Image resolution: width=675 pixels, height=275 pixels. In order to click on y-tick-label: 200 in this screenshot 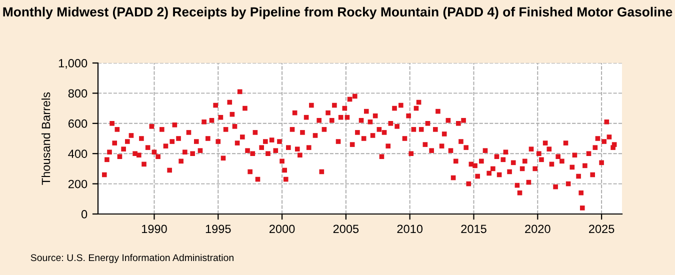, I will do `click(78, 184)`.